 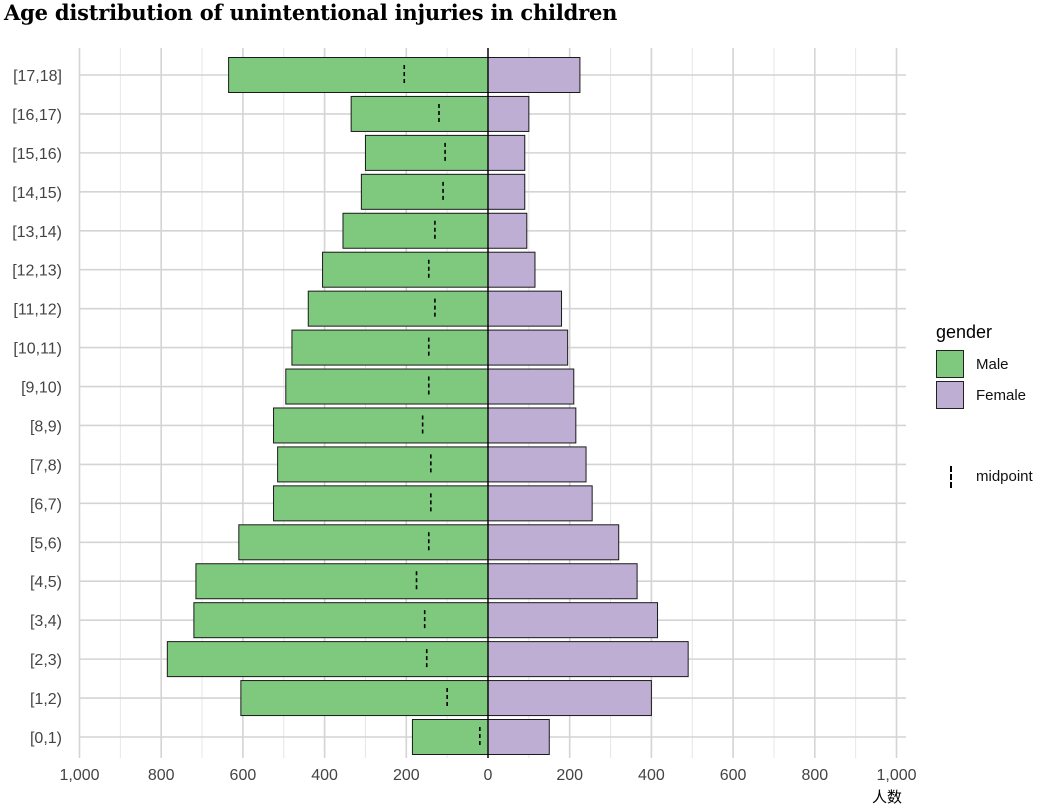 What do you see at coordinates (46, 699) in the screenshot?
I see `y-tick-label: [1,2)` at bounding box center [46, 699].